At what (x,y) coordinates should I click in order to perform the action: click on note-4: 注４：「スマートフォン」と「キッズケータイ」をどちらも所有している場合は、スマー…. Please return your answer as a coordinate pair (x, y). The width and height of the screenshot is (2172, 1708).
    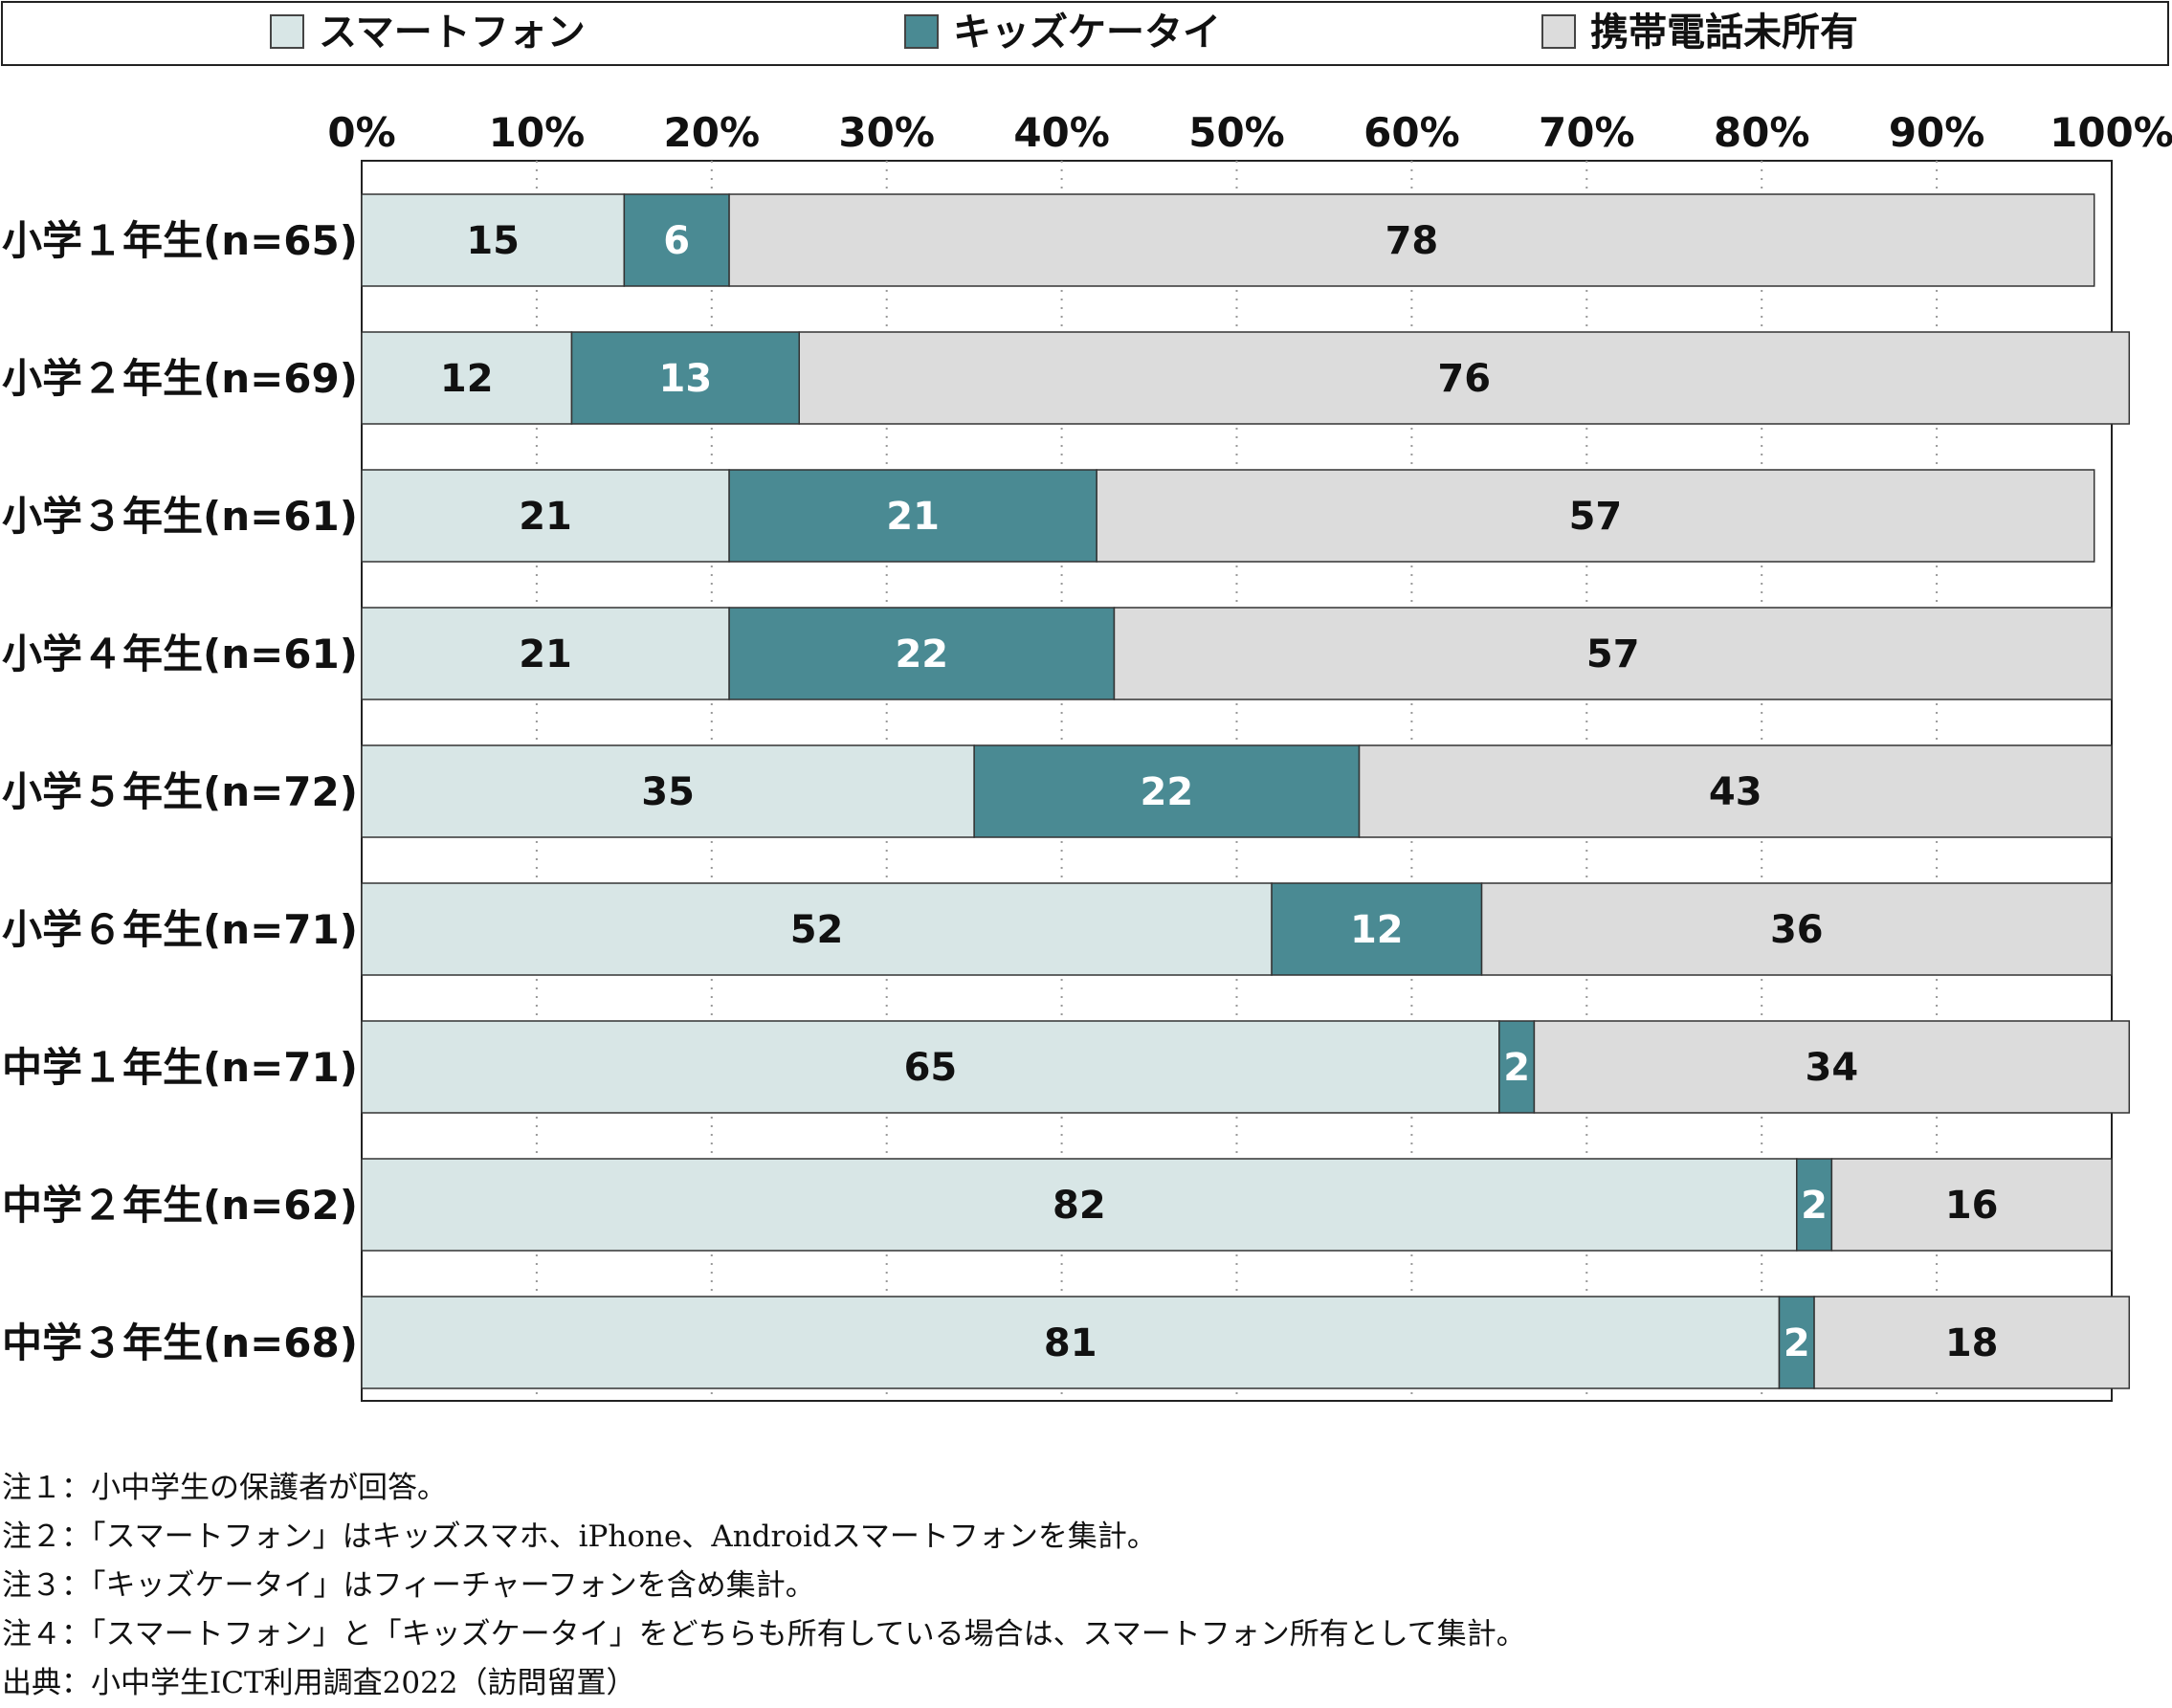
    Looking at the image, I should click on (764, 1635).